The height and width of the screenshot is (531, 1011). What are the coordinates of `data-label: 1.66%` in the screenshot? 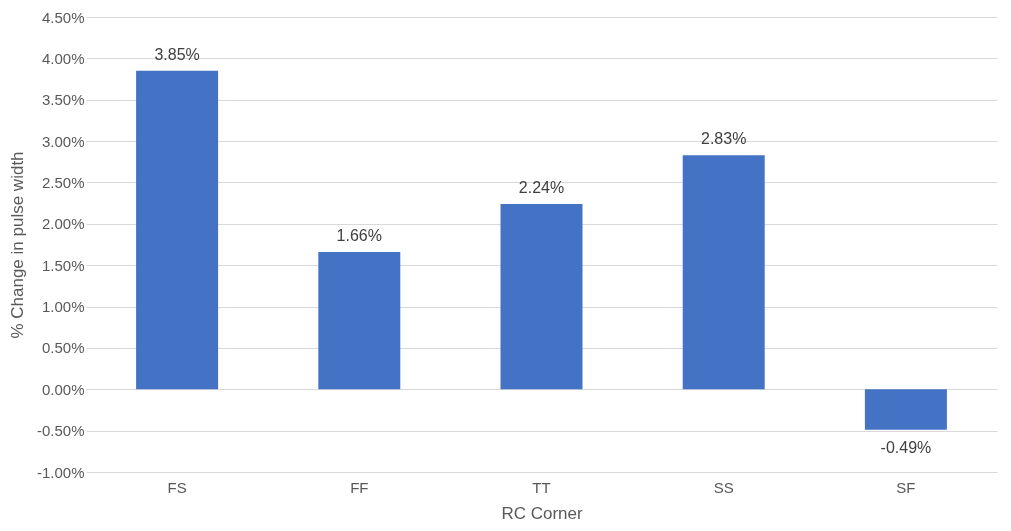 It's located at (359, 235).